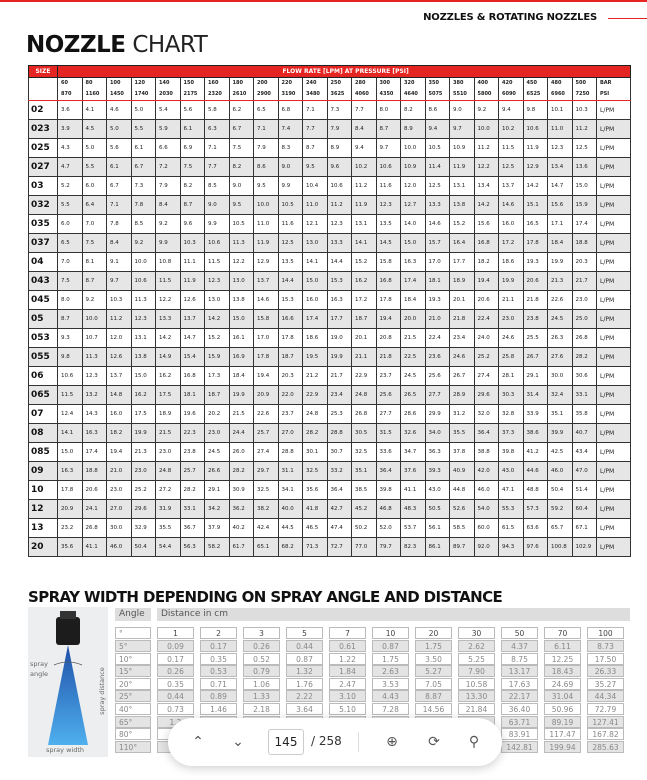  What do you see at coordinates (388, 129) in the screenshot?
I see `flow-value: 8.7` at bounding box center [388, 129].